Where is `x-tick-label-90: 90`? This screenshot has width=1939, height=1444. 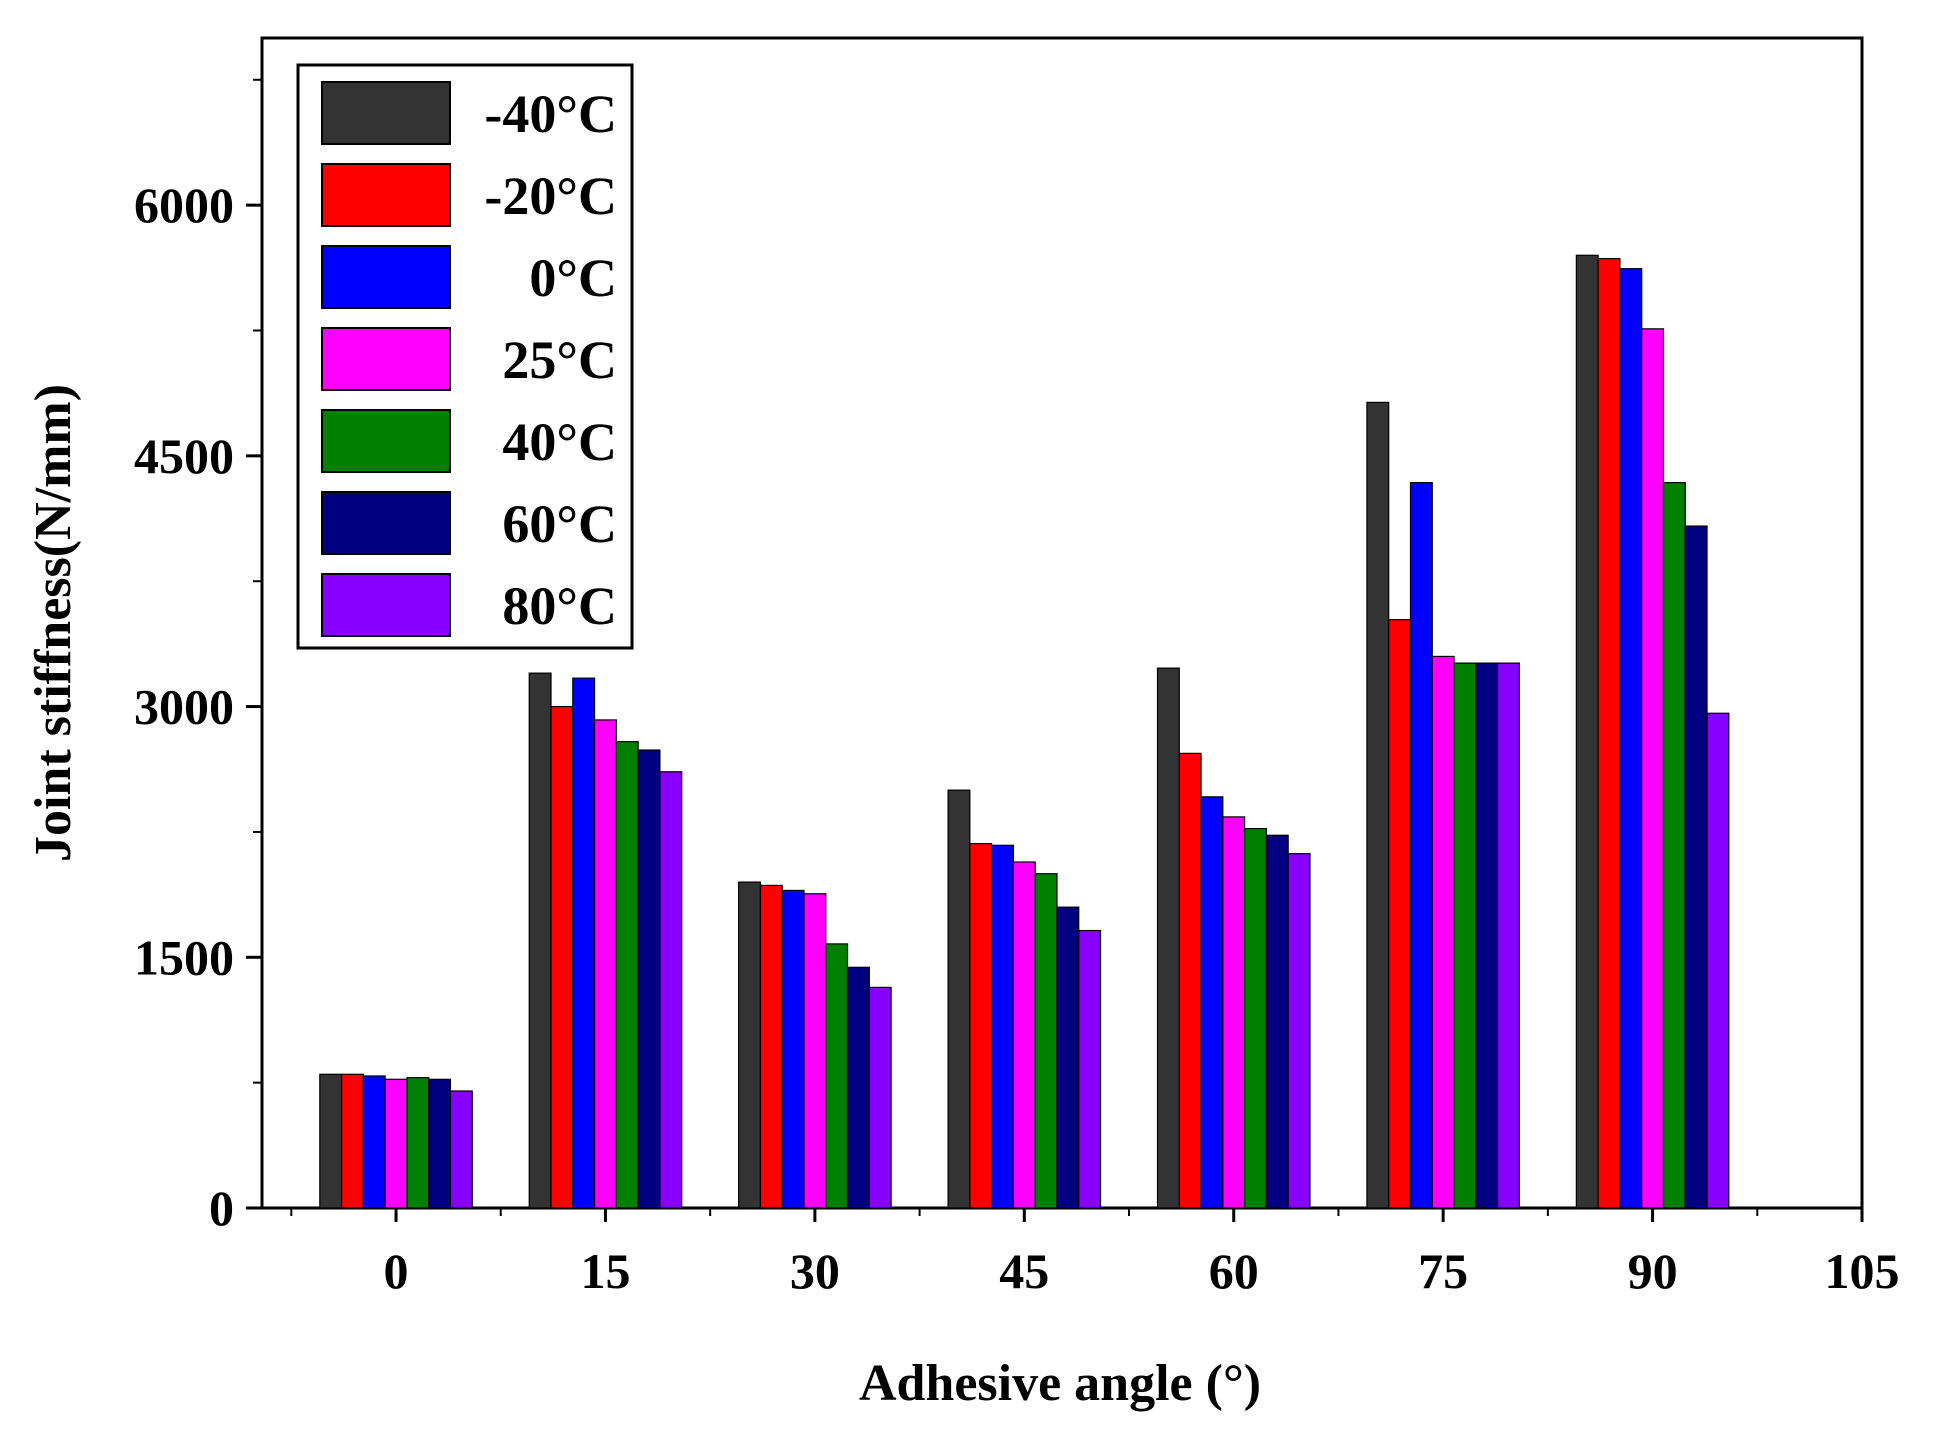
x-tick-label-90: 90 is located at coordinates (1653, 1271).